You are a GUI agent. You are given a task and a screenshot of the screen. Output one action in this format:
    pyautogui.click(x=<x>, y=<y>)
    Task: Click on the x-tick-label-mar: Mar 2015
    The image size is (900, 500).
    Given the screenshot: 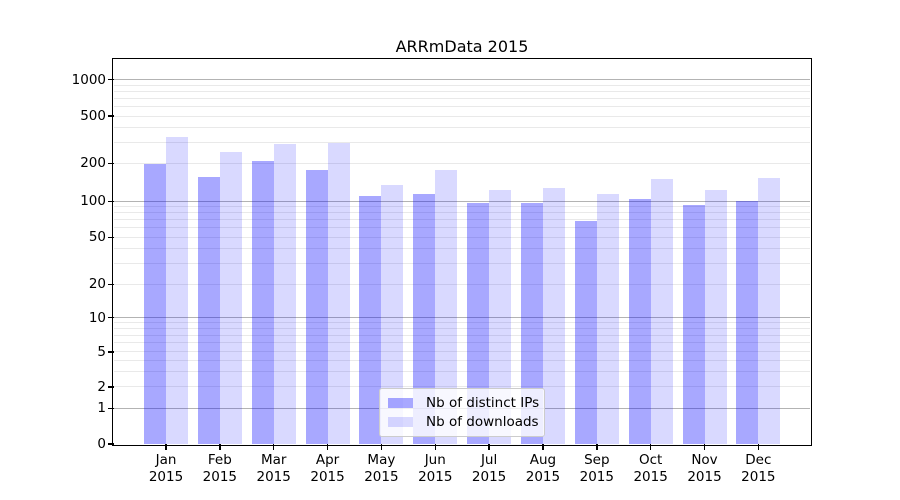 What is the action you would take?
    pyautogui.click(x=273, y=468)
    